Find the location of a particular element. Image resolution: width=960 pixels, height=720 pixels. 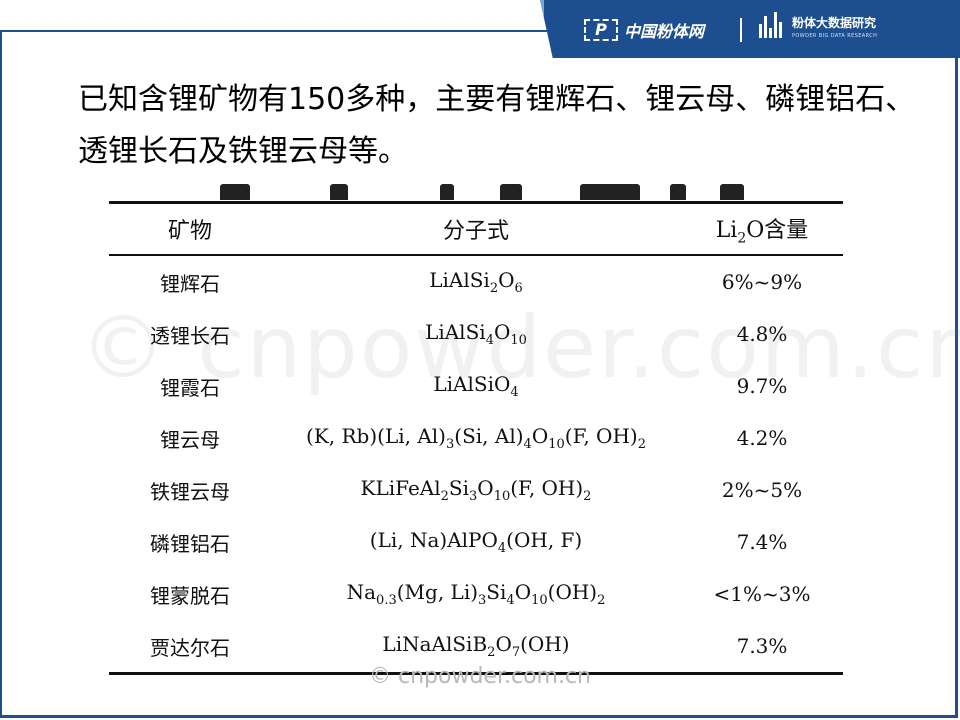

header-formula: 分子式 is located at coordinates (475, 231).